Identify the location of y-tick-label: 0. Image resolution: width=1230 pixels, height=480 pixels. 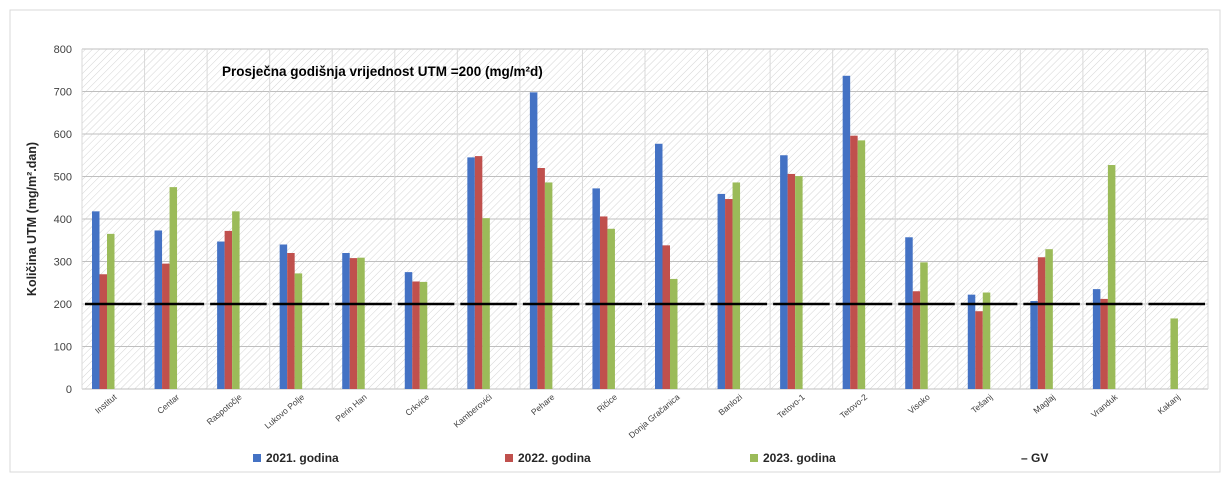
(69, 390).